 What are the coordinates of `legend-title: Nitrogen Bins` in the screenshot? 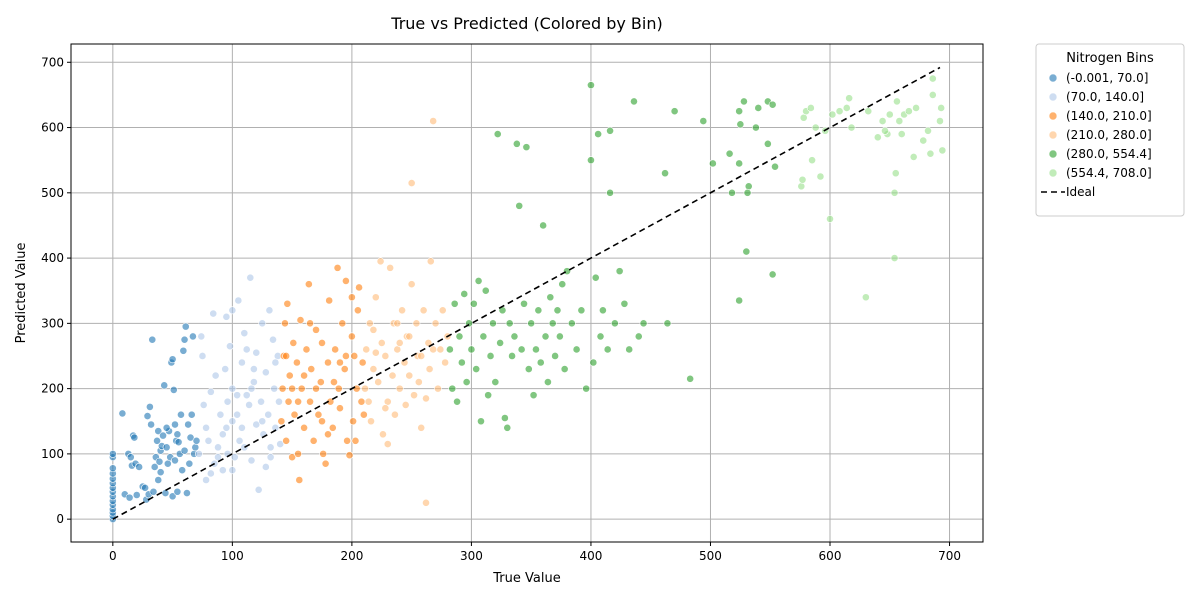 It's located at (1110, 58).